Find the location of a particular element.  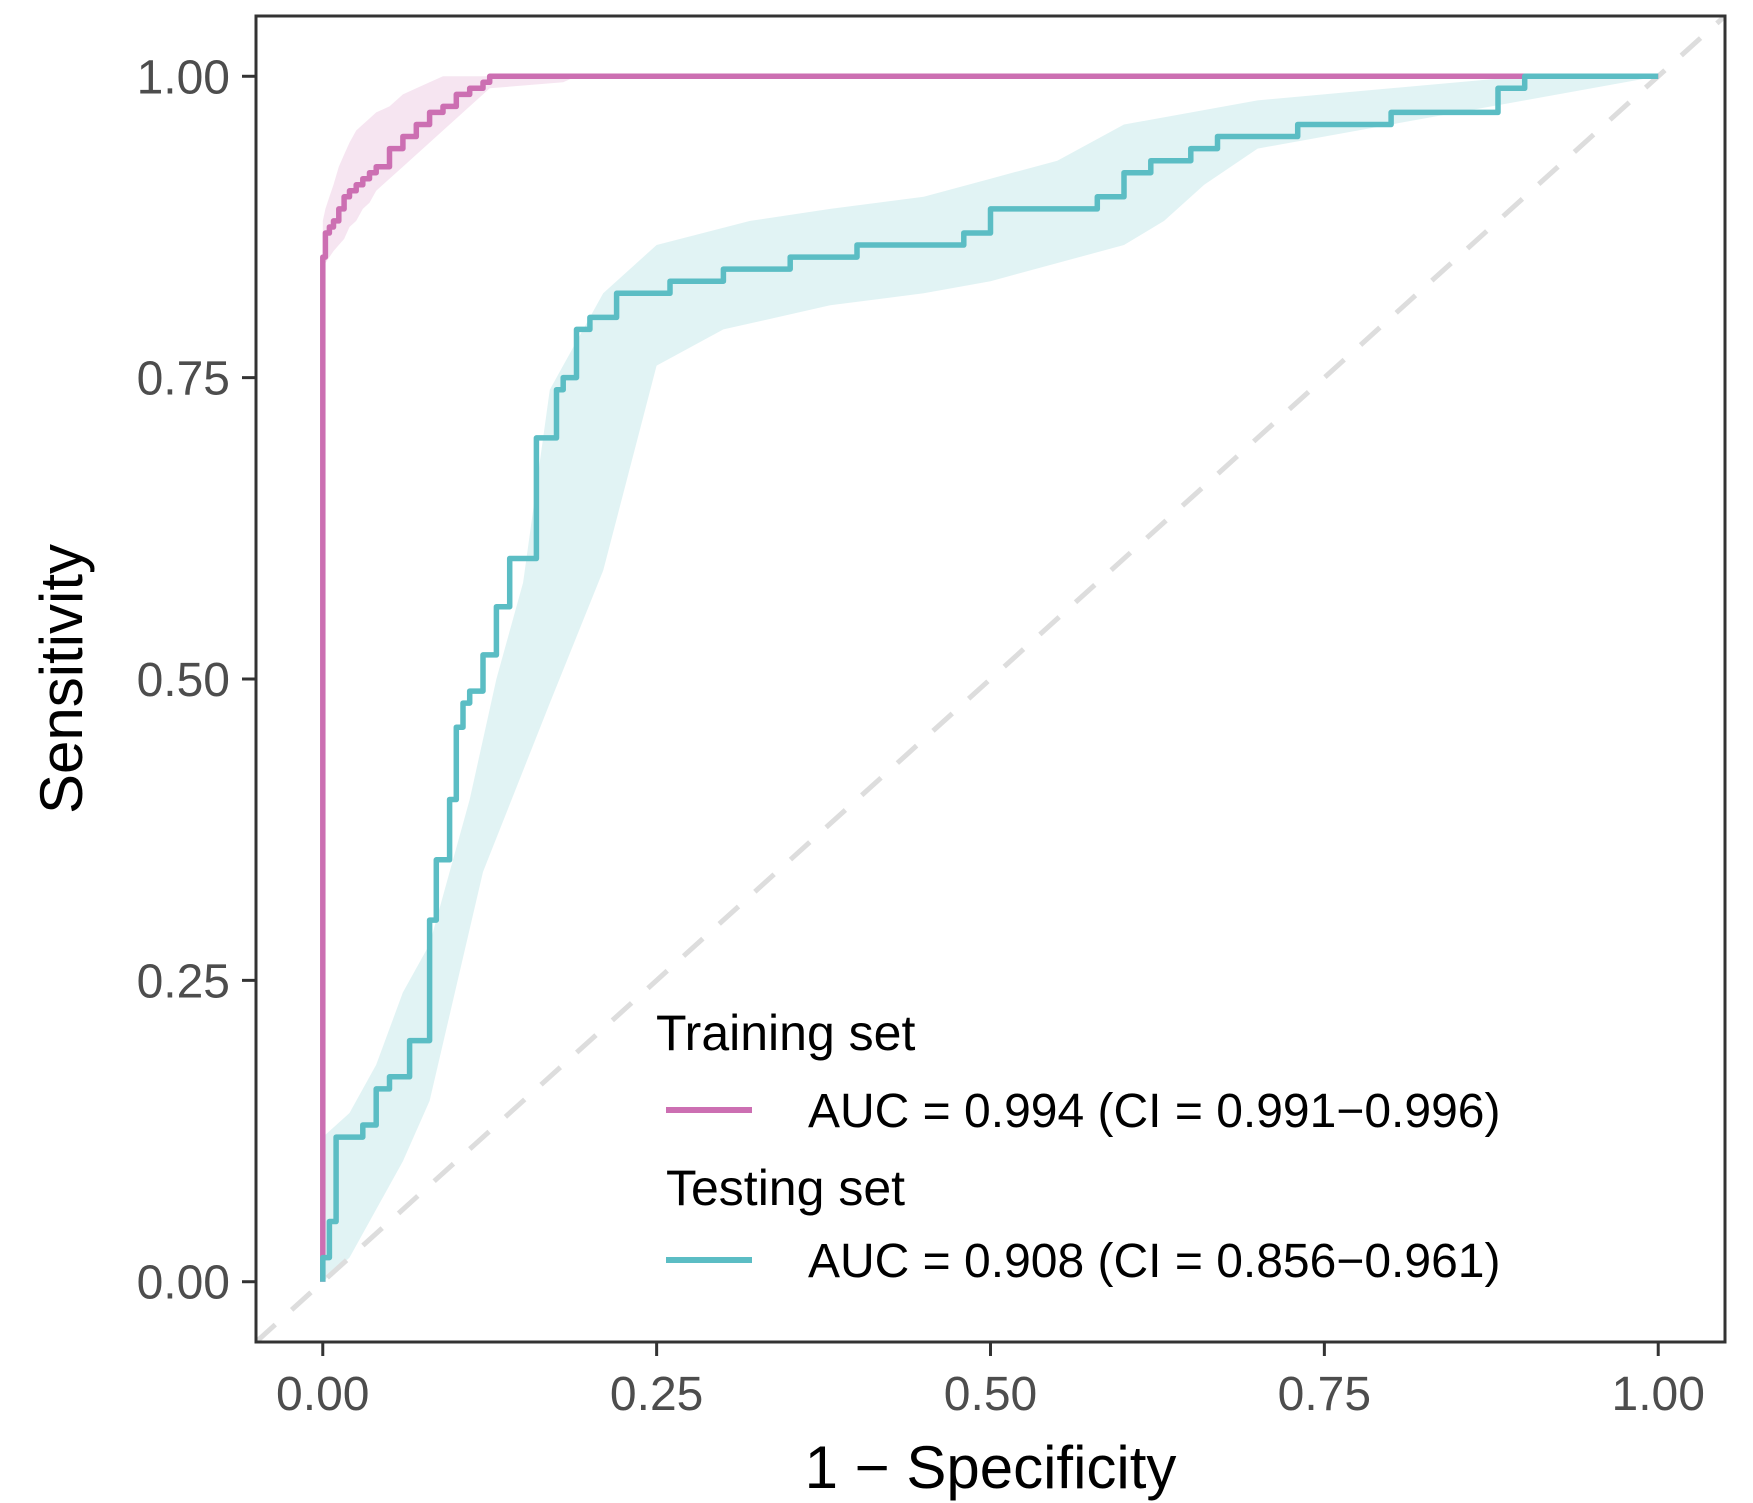

x-axis-title: 1 − Specificity is located at coordinates (991, 1467).